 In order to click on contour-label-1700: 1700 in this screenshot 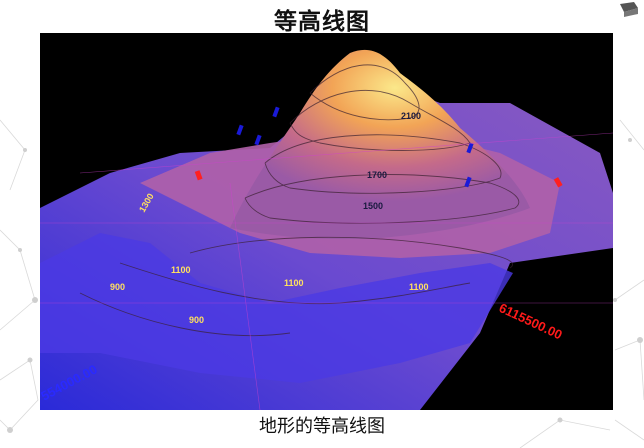, I will do `click(377, 175)`.